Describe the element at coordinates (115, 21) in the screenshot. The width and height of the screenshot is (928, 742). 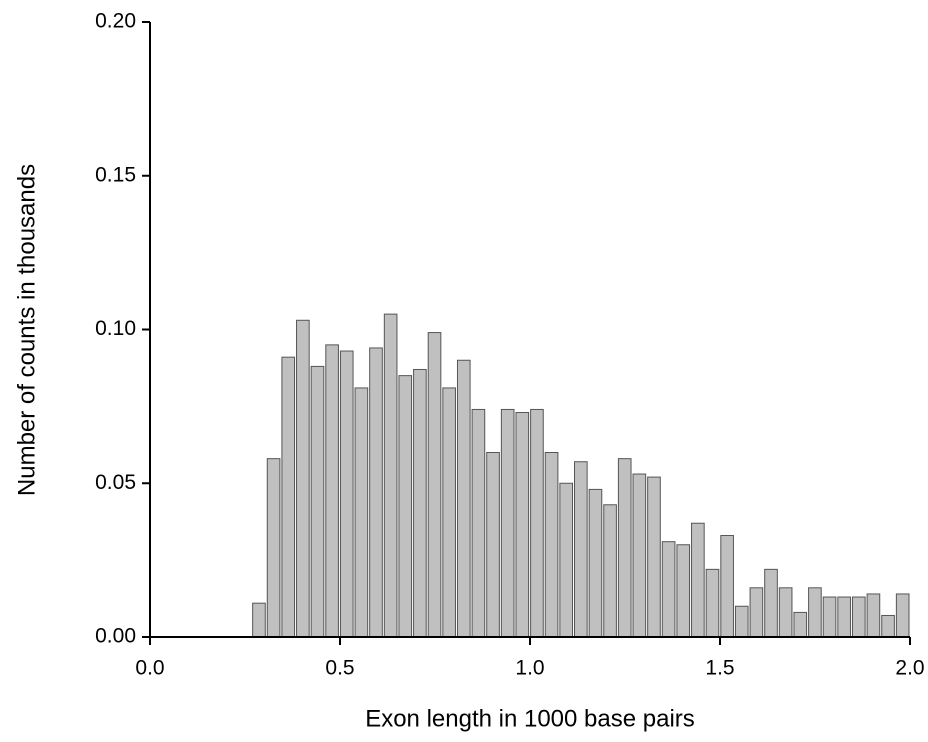
I see `y-tick-label: 0.20` at that location.